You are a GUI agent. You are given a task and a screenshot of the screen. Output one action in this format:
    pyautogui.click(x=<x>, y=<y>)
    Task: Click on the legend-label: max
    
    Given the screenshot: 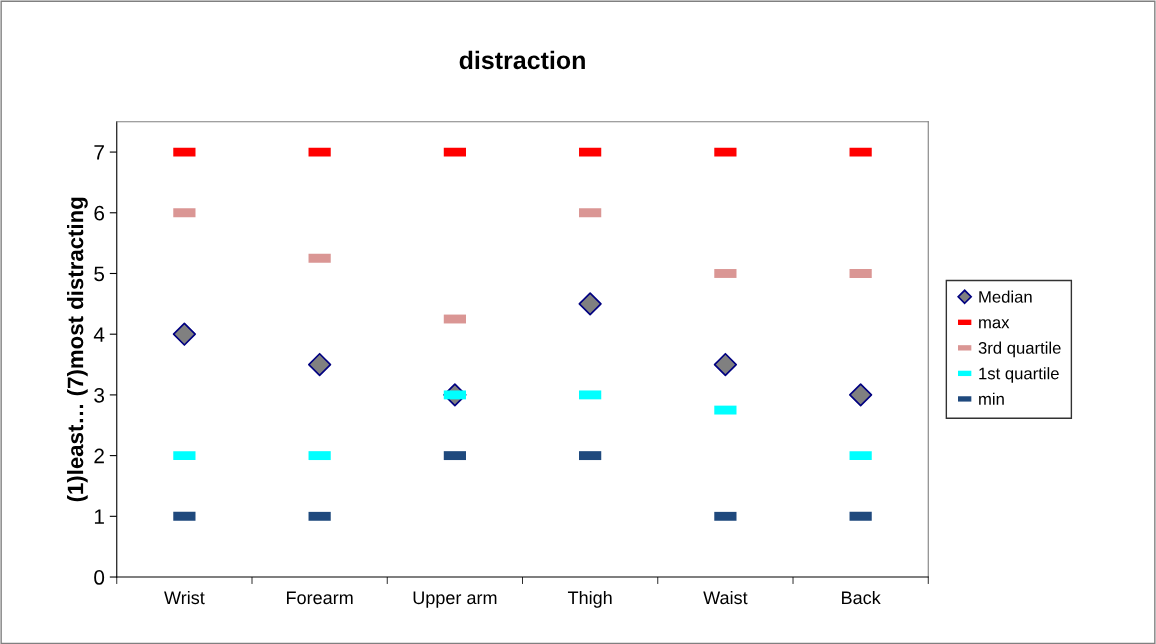 What is the action you would take?
    pyautogui.click(x=994, y=324)
    